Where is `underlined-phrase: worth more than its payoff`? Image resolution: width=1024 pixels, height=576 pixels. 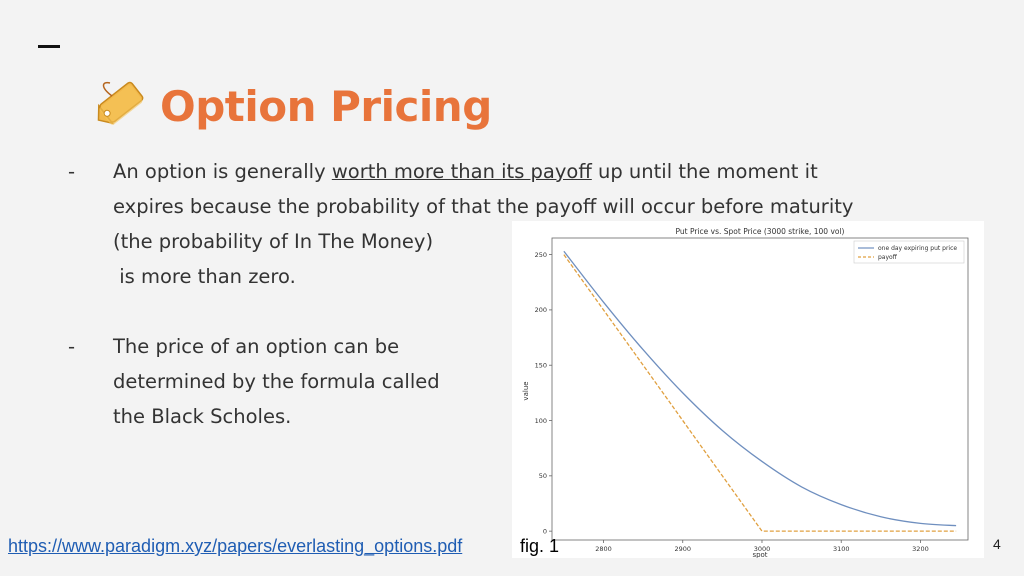 underlined-phrase: worth more than its payoff is located at coordinates (461, 171).